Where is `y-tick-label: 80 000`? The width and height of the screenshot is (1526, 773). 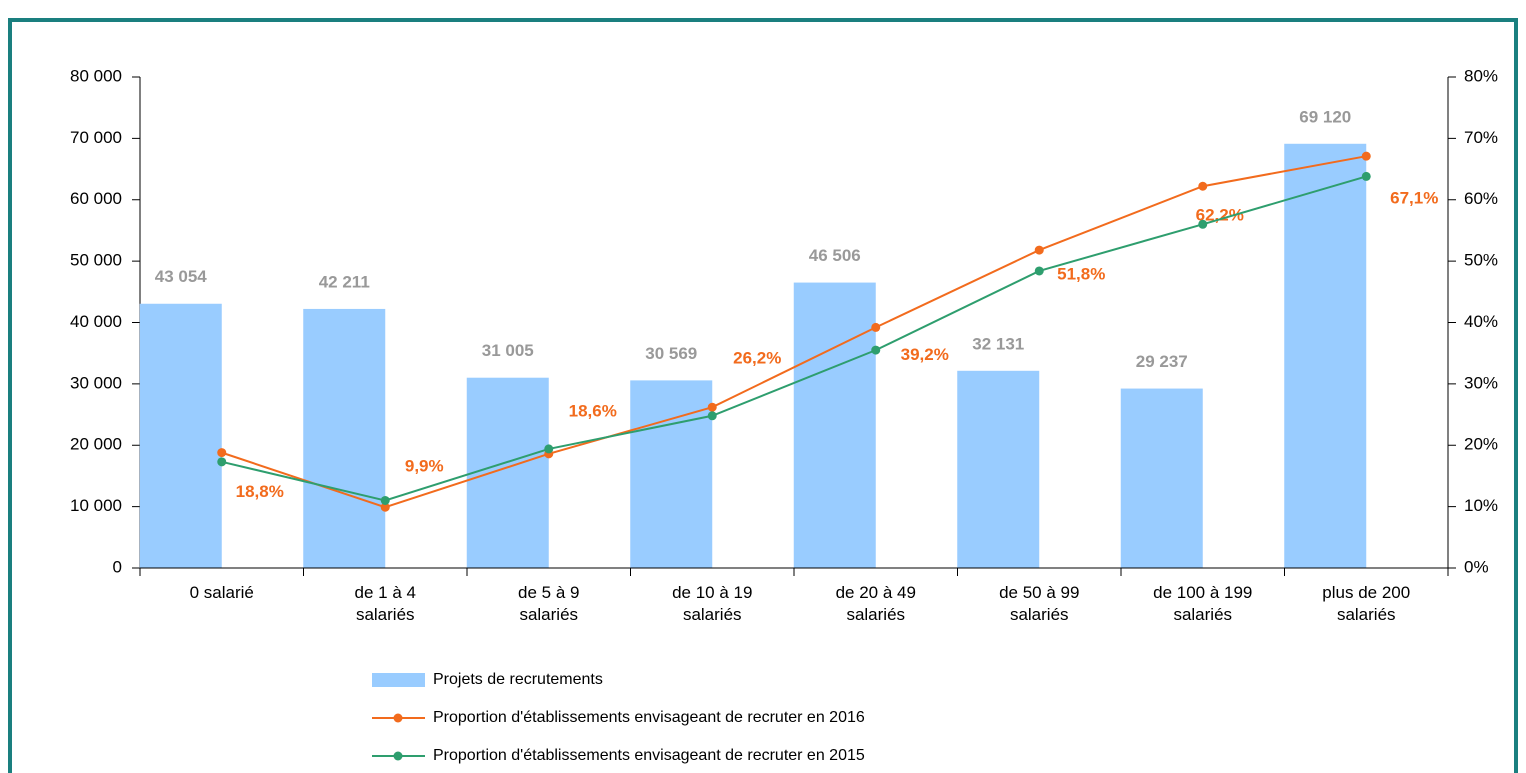 y-tick-label: 80 000 is located at coordinates (96, 75).